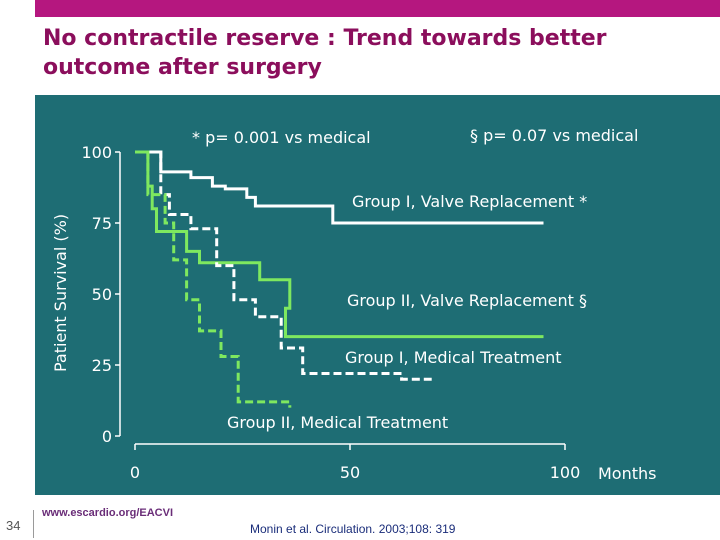 The height and width of the screenshot is (540, 720). I want to click on x-tick-label: 0, so click(135, 472).